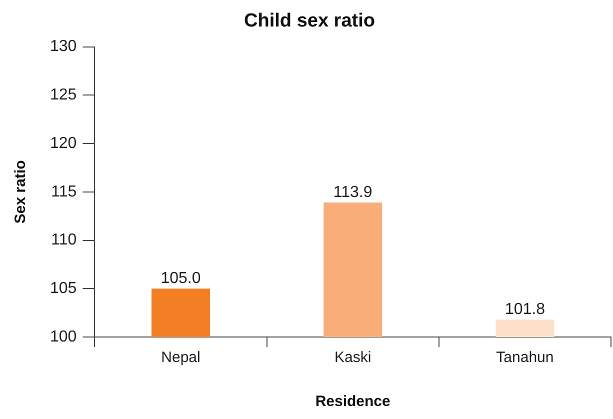 The height and width of the screenshot is (419, 613). What do you see at coordinates (352, 192) in the screenshot?
I see `data-label: 113.9` at bounding box center [352, 192].